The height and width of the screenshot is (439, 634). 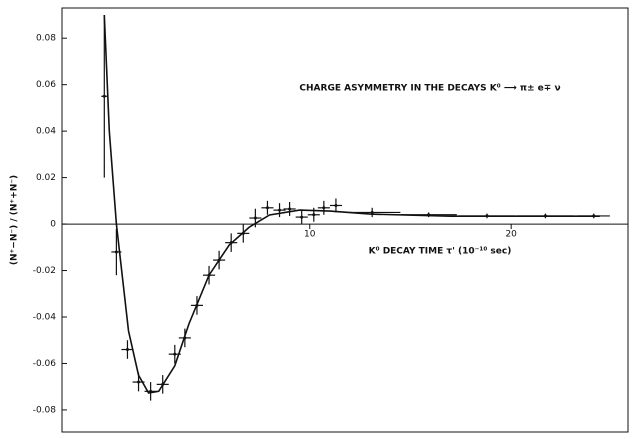 What do you see at coordinates (46, 178) in the screenshot?
I see `y-tick-label: 0.02` at bounding box center [46, 178].